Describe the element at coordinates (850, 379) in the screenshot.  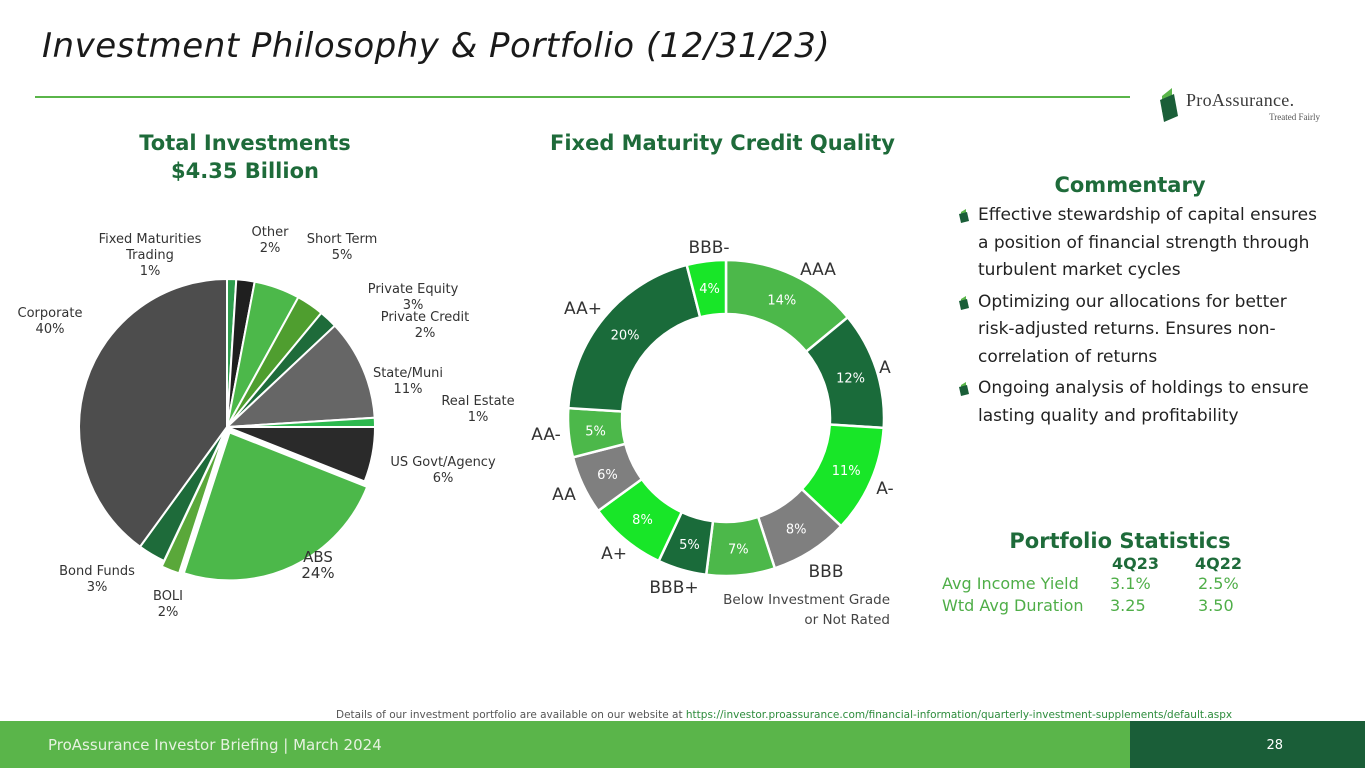
I see `donut-pct-a: 12%` at that location.